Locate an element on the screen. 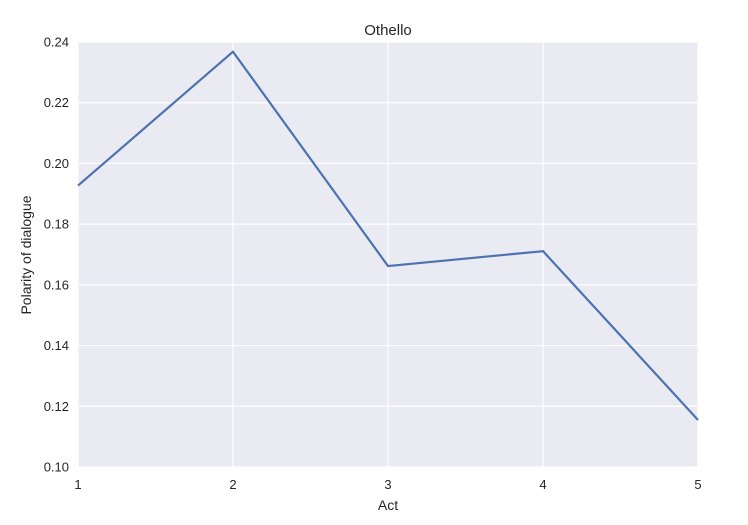 The image size is (748, 525). y-tick-label: 0.22 is located at coordinates (56, 102).